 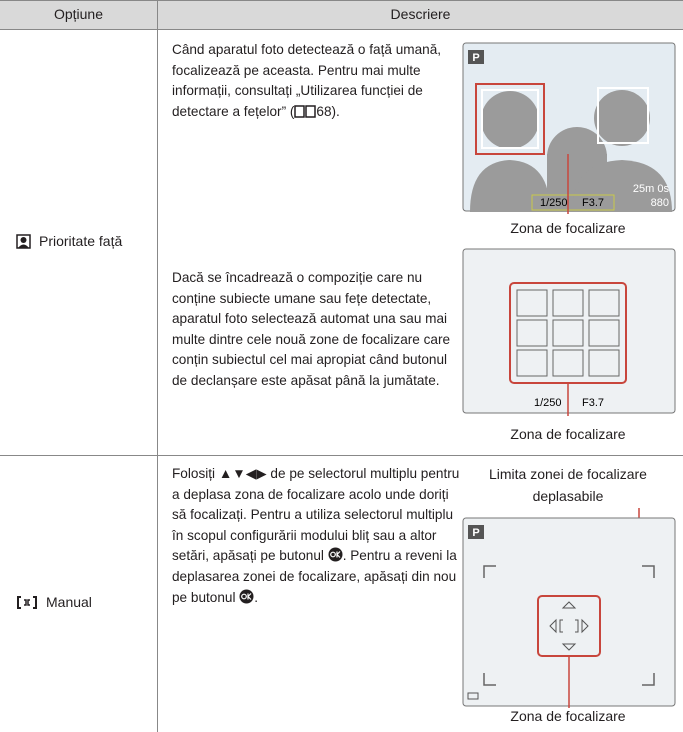 I want to click on book-icon, so click(x=305, y=111).